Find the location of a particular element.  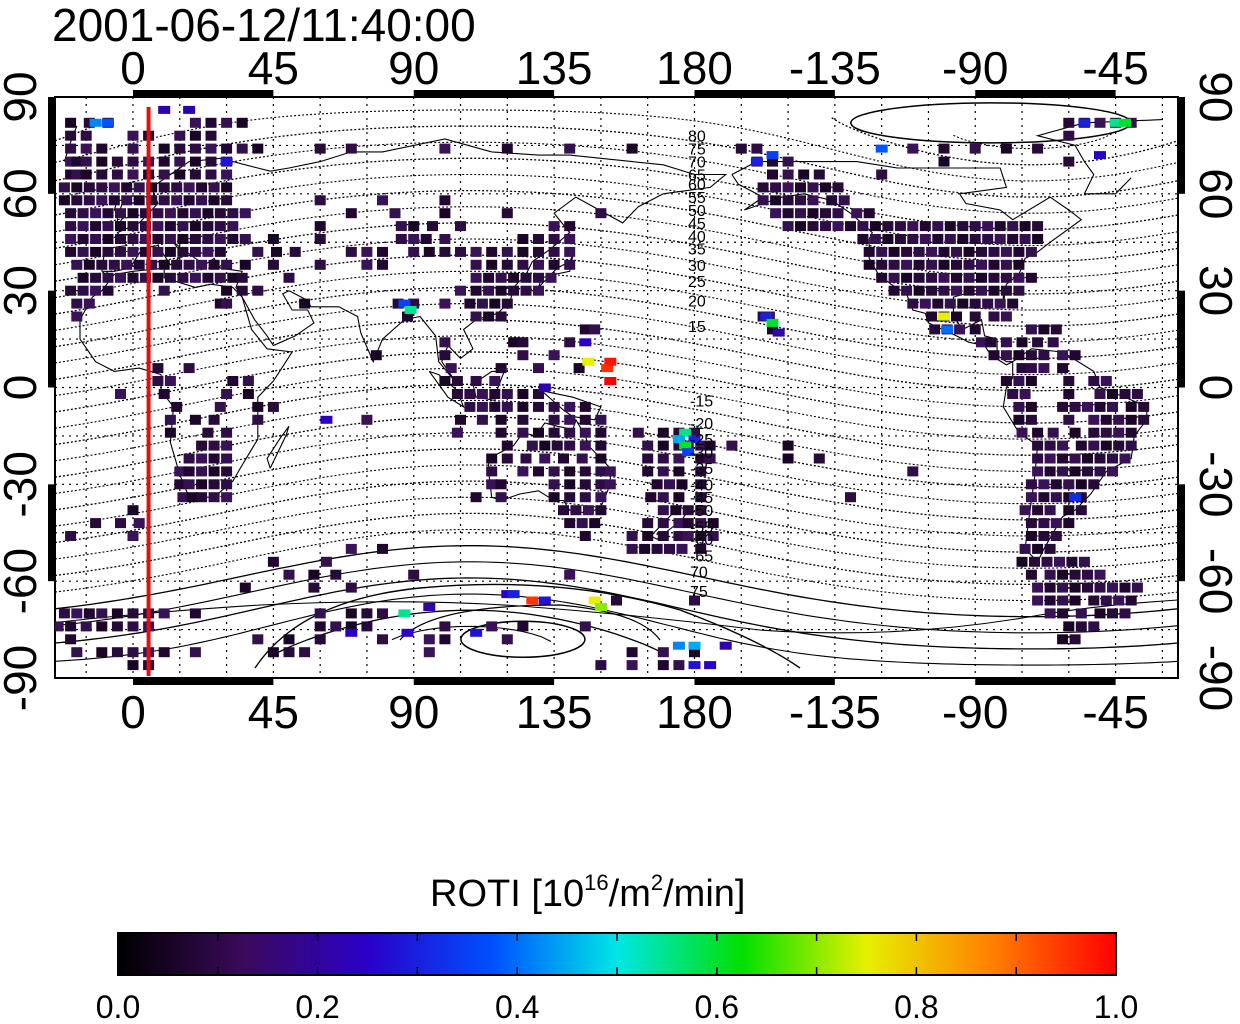

right-lat-tick-label: -60 is located at coordinates (1215, 581).